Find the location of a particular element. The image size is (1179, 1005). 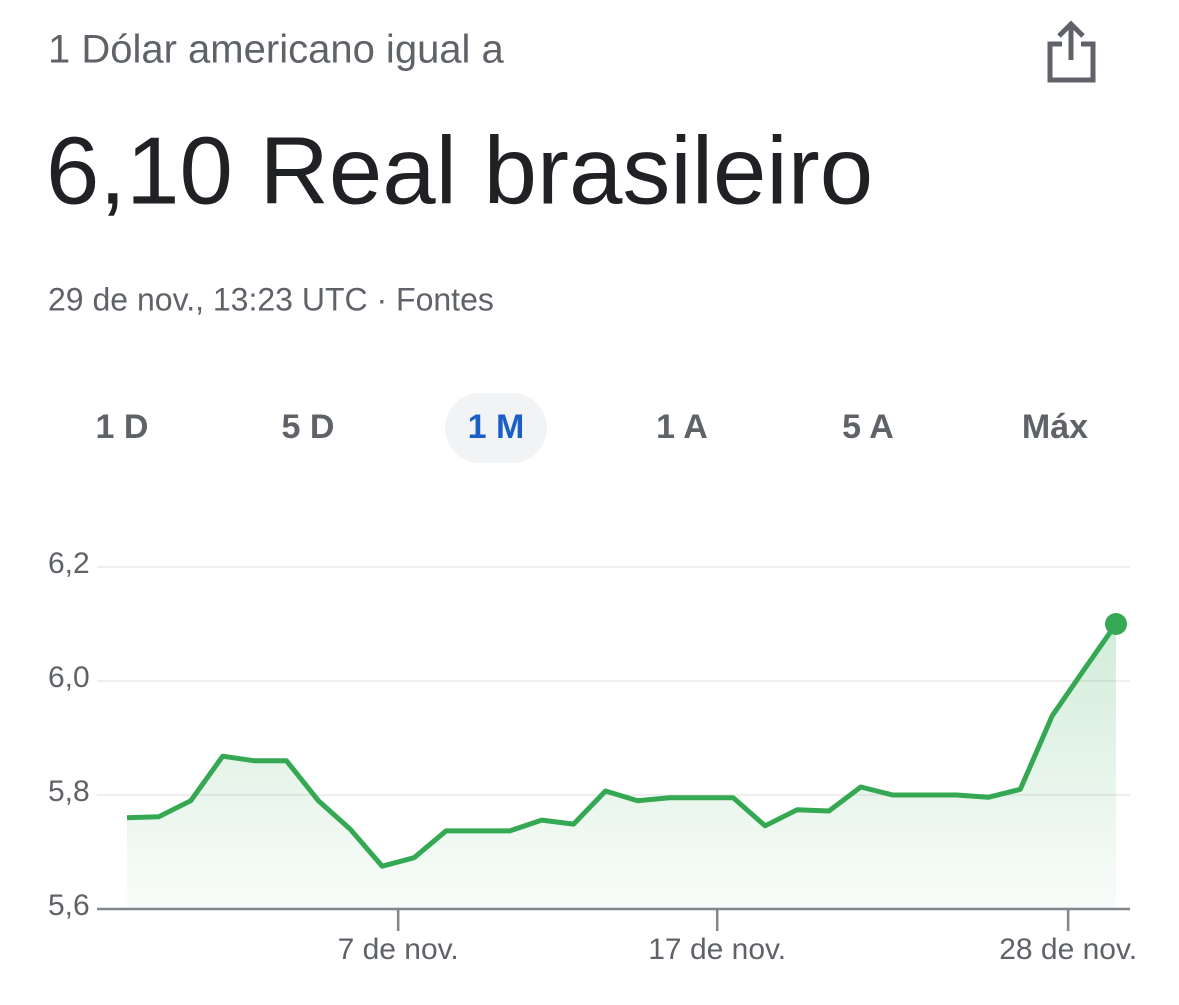

tab-label: 5 A is located at coordinates (868, 427).